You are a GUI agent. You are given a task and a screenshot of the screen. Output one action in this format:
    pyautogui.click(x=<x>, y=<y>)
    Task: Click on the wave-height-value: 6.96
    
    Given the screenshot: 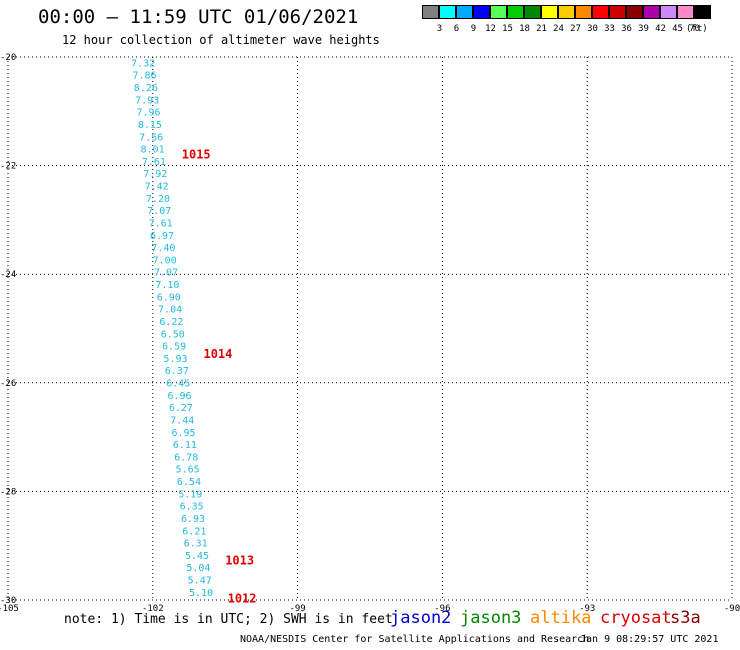 What is the action you would take?
    pyautogui.click(x=179, y=396)
    